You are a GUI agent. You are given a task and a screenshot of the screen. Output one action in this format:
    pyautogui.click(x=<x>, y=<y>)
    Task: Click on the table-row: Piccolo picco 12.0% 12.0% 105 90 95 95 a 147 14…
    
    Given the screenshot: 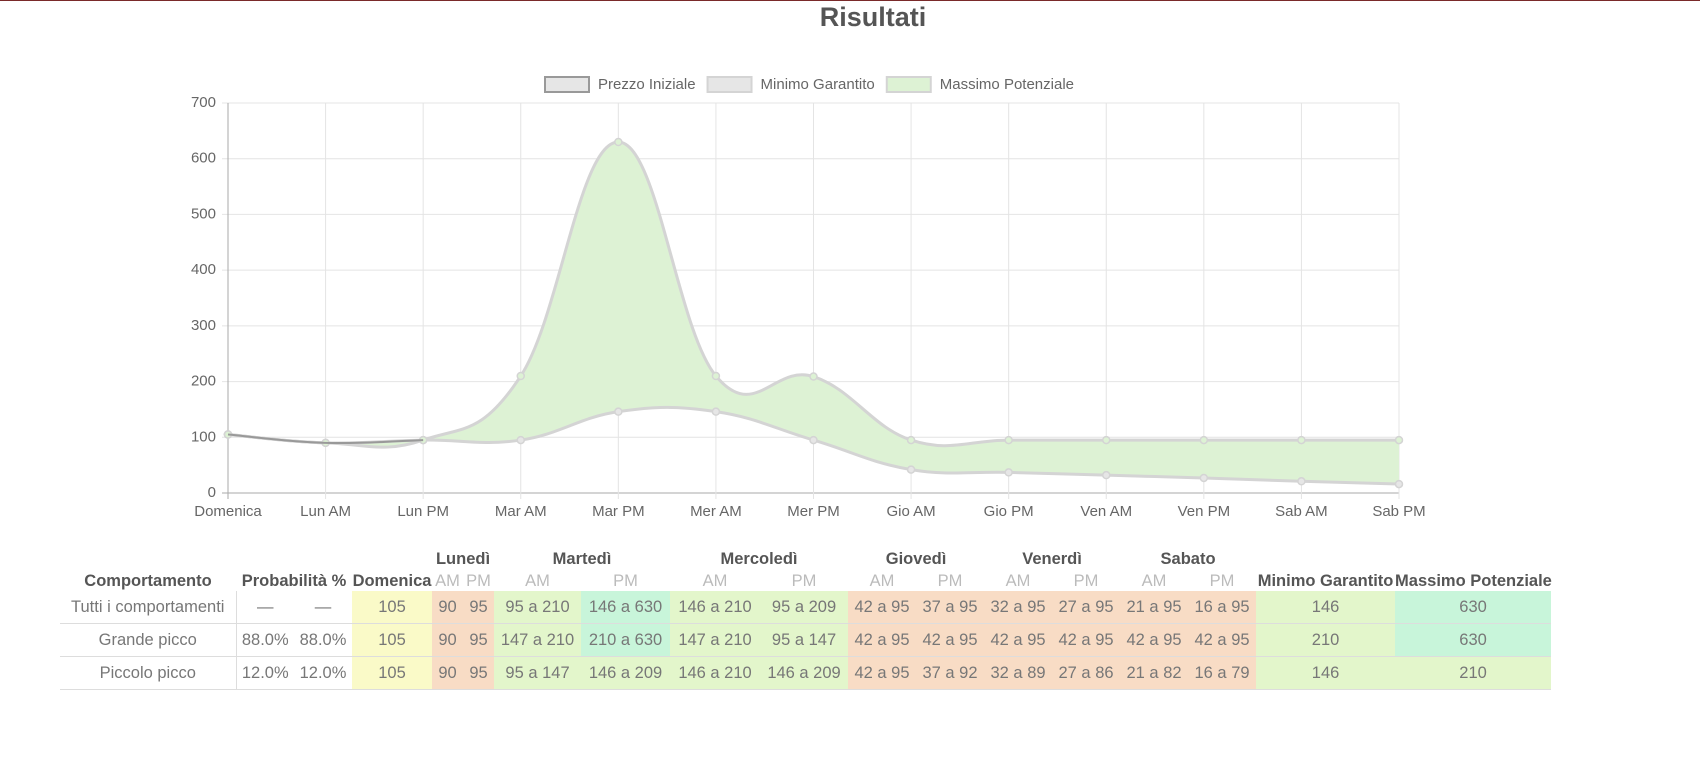 What is the action you would take?
    pyautogui.click(x=806, y=673)
    